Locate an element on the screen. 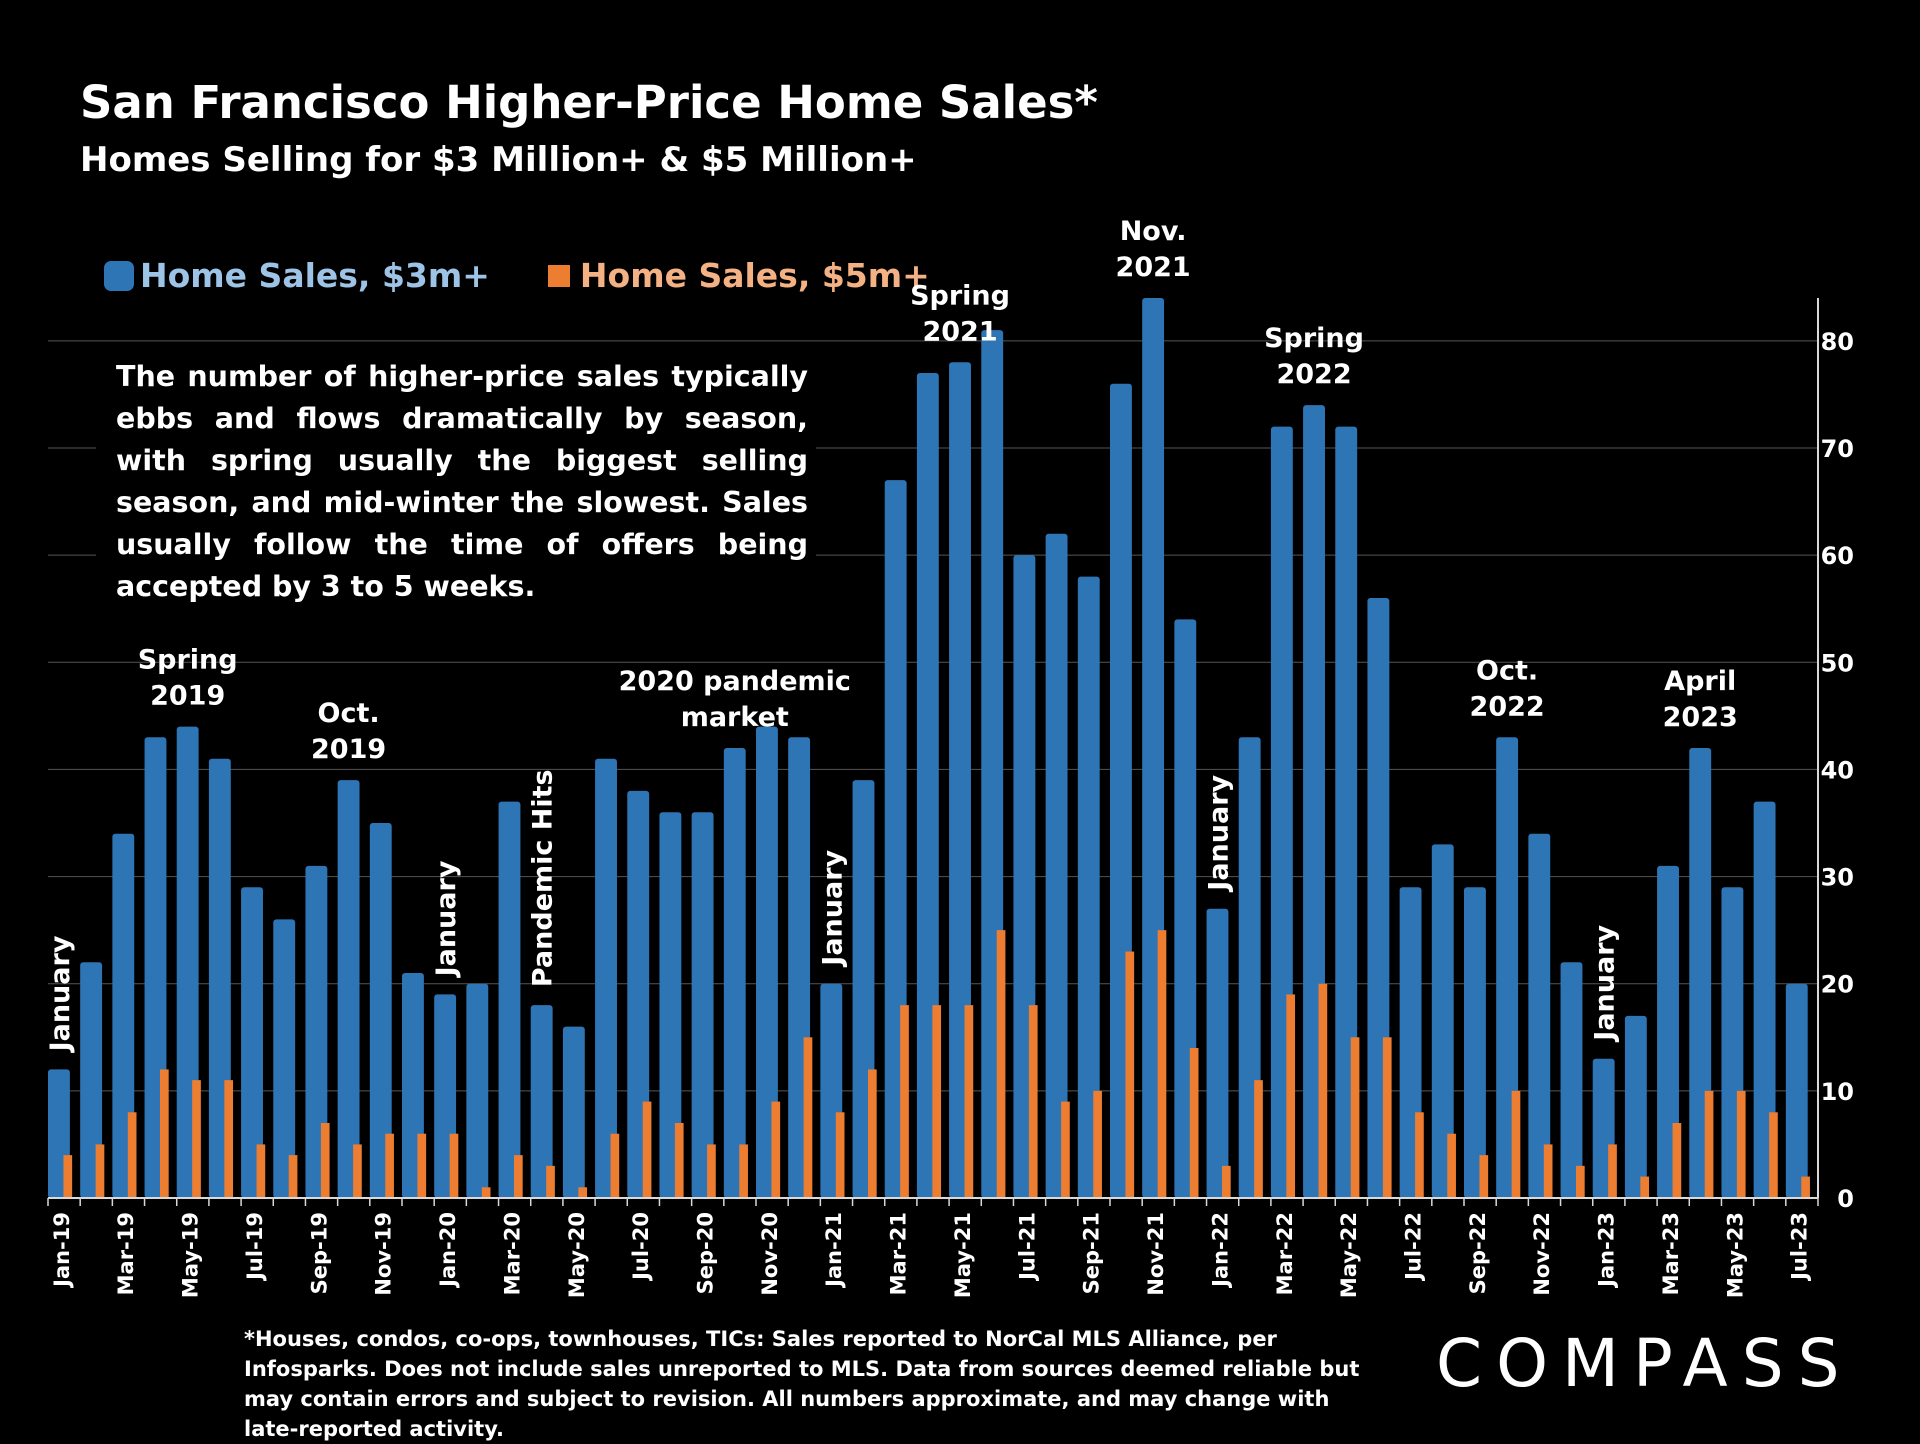  annotation-label: 2021 is located at coordinates (959, 331).